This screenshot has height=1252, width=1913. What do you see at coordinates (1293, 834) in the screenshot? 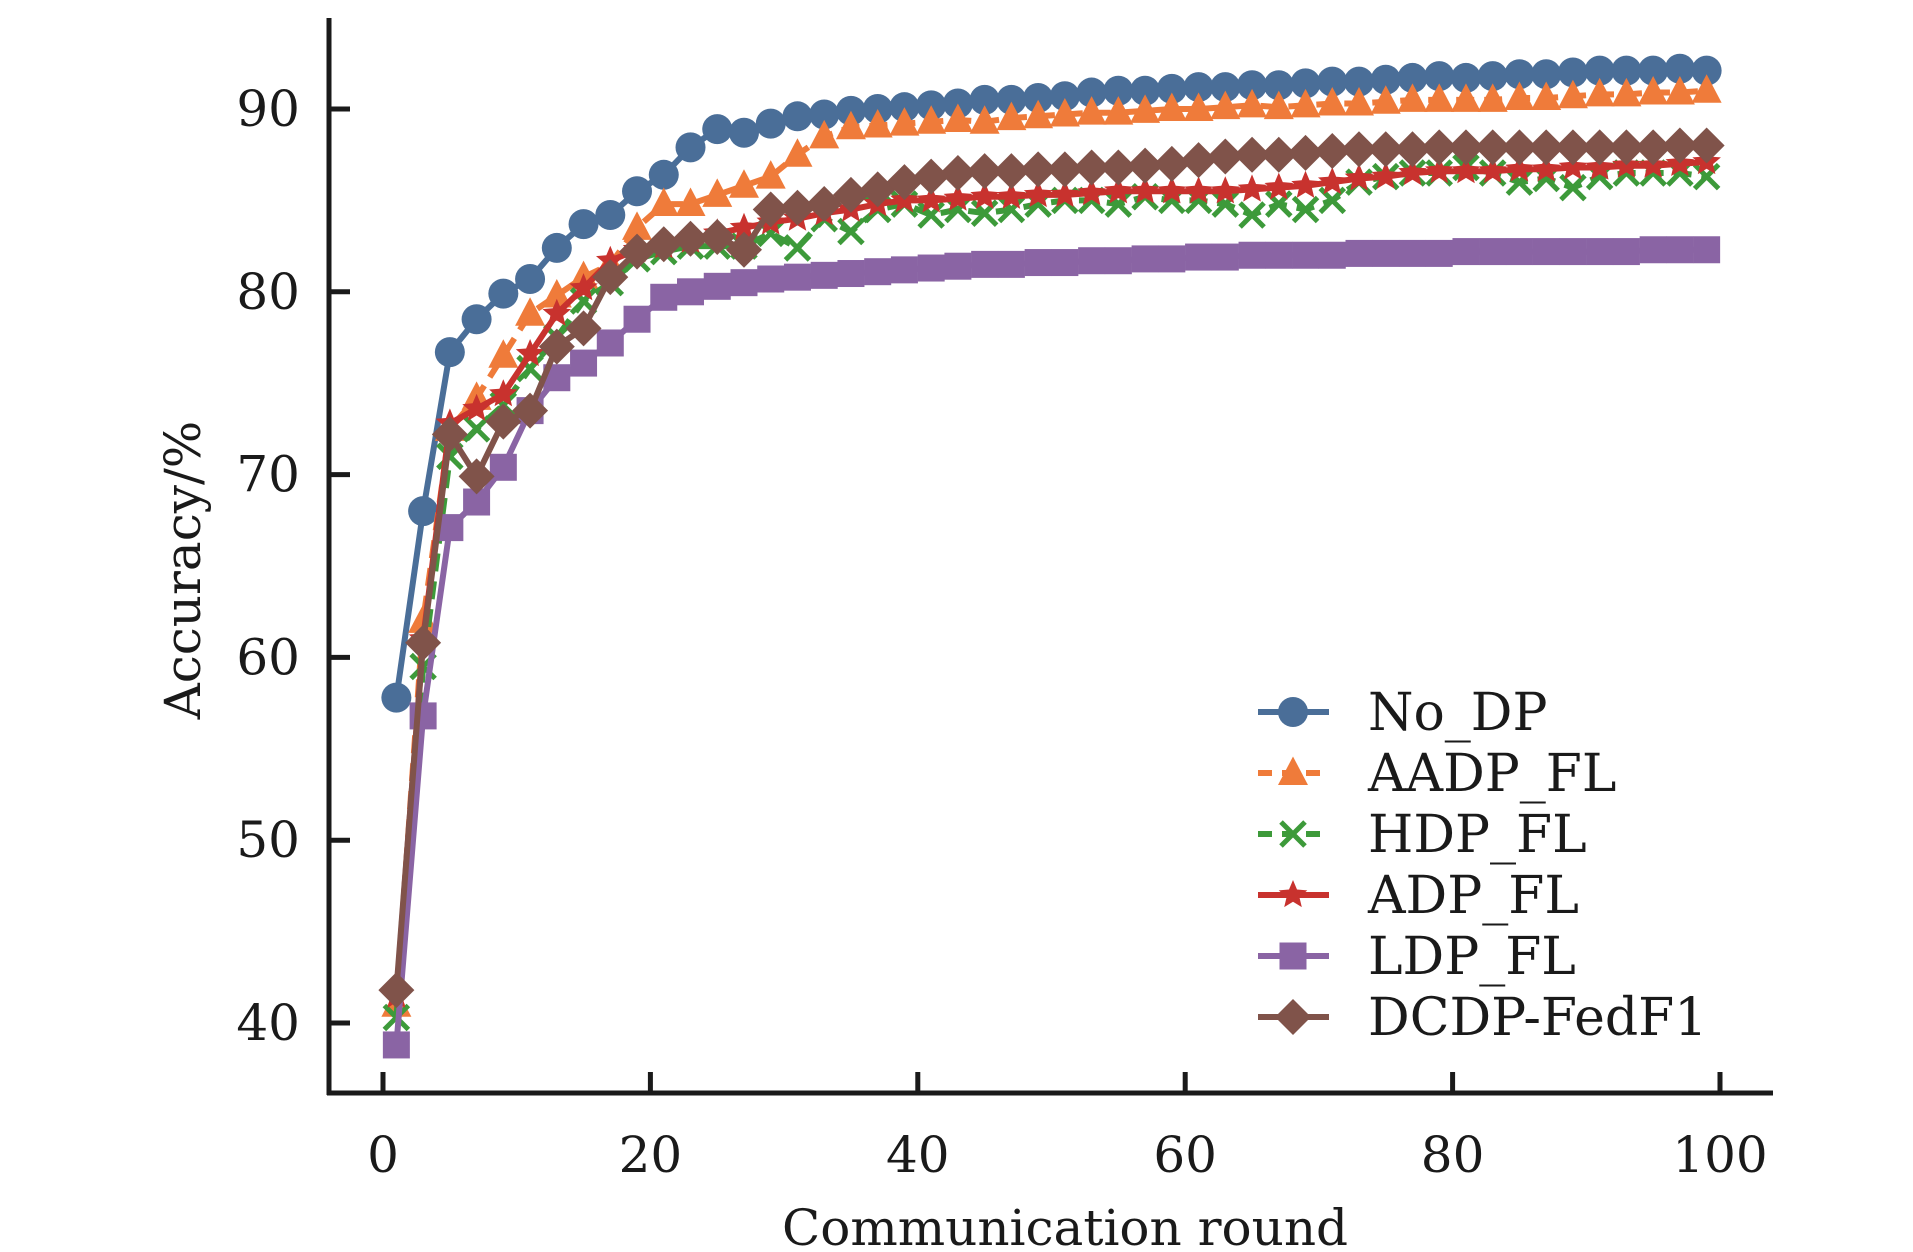
I see `legend-marker-x-icon` at bounding box center [1293, 834].